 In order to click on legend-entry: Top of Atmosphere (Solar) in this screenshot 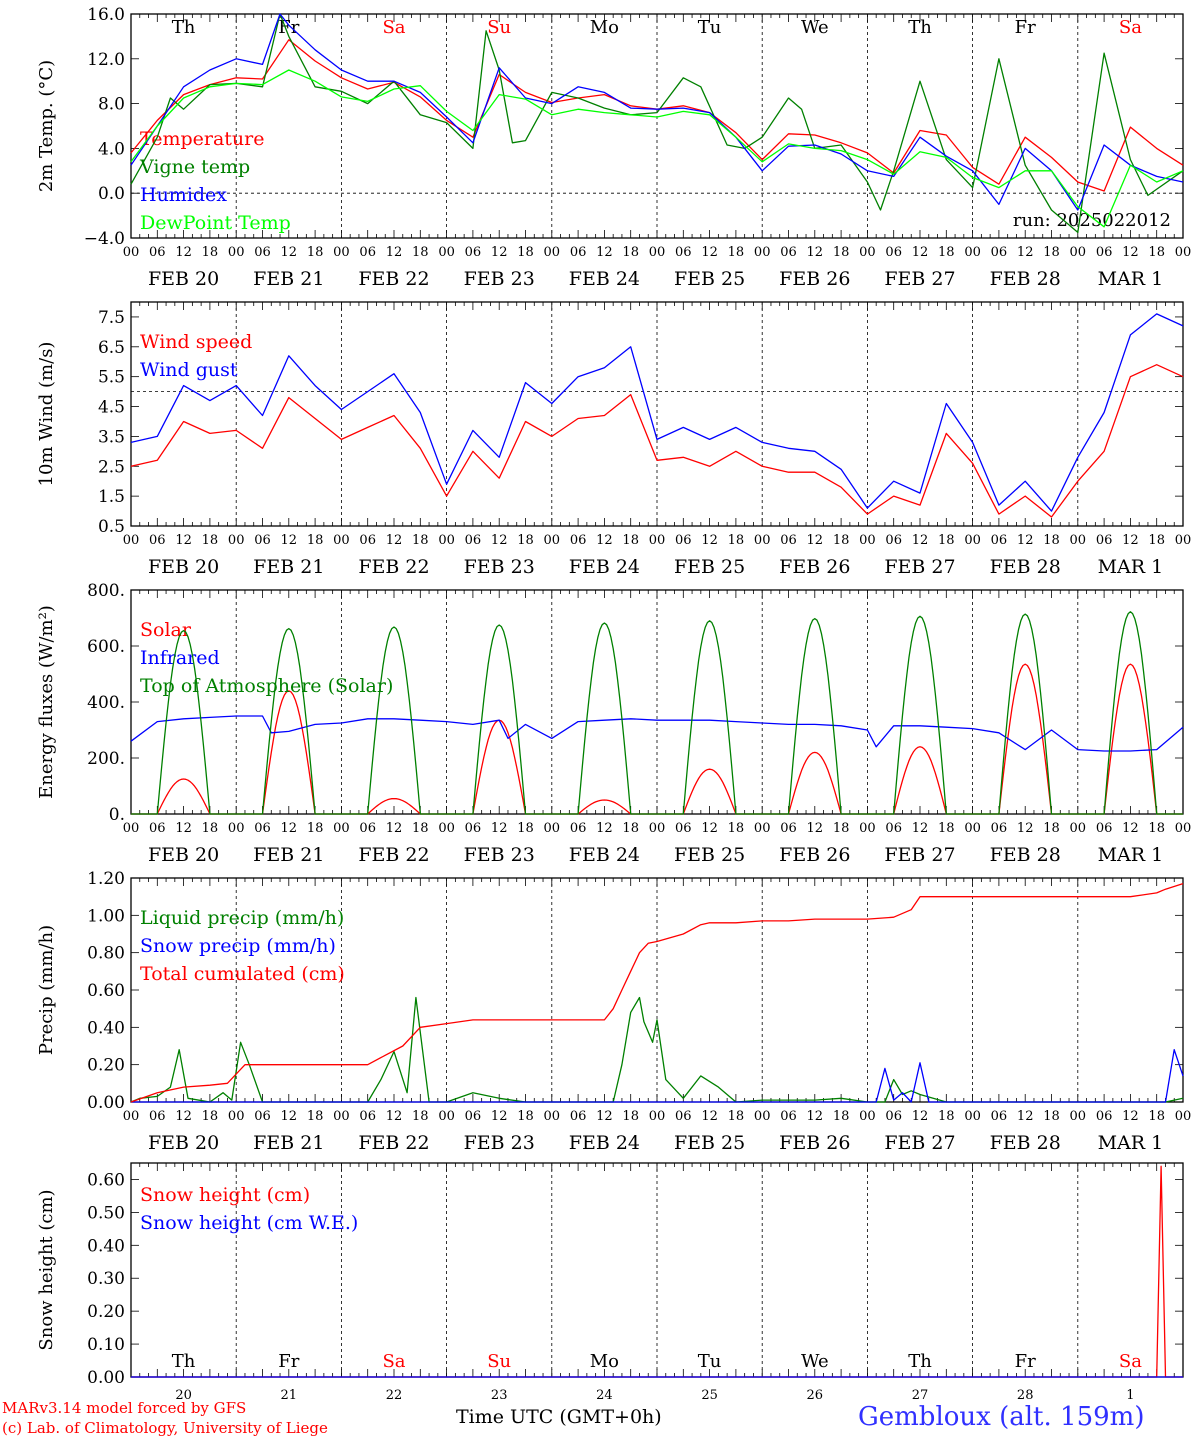, I will do `click(266, 686)`.